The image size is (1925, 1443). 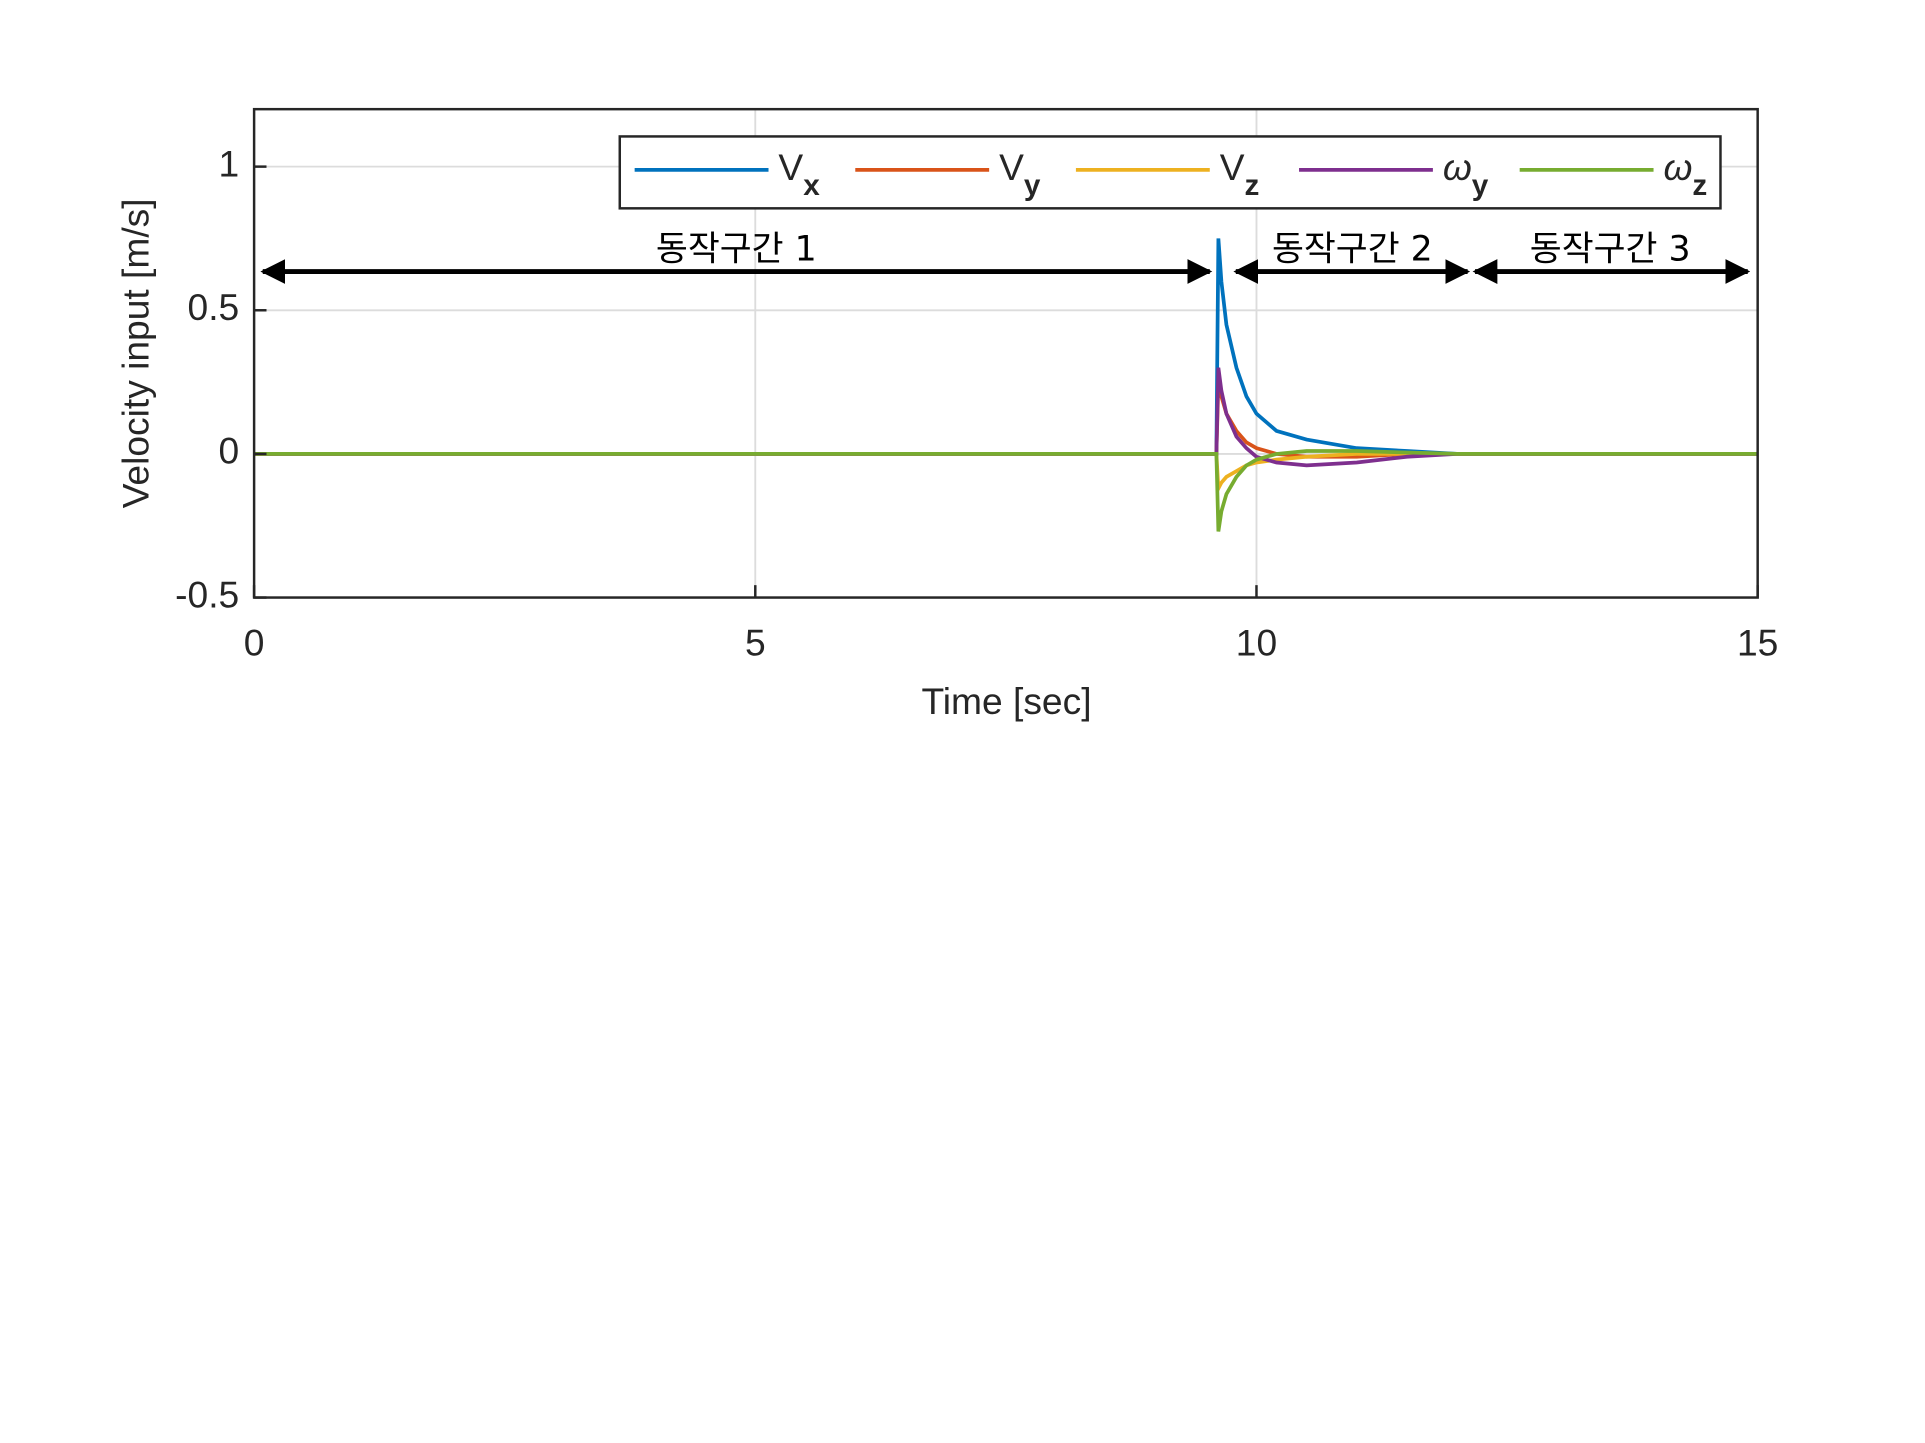 What do you see at coordinates (755, 643) in the screenshot?
I see `x-tick-label: 5` at bounding box center [755, 643].